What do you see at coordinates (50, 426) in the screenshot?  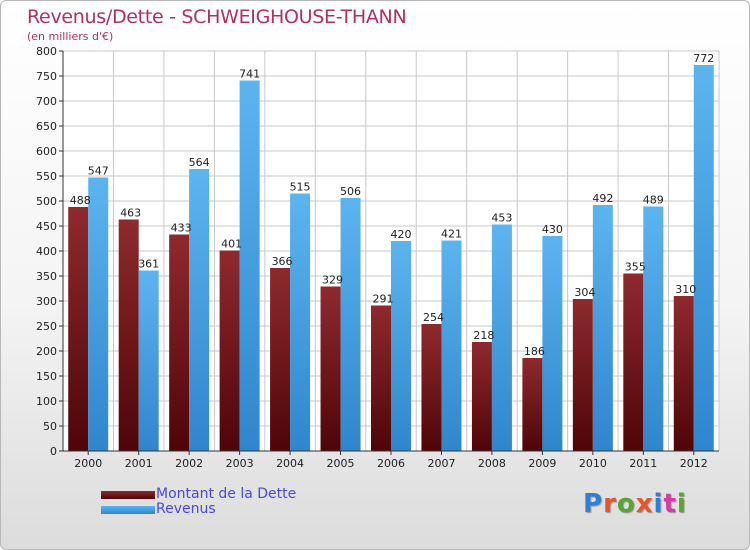 I see `y-tick-label: 50` at bounding box center [50, 426].